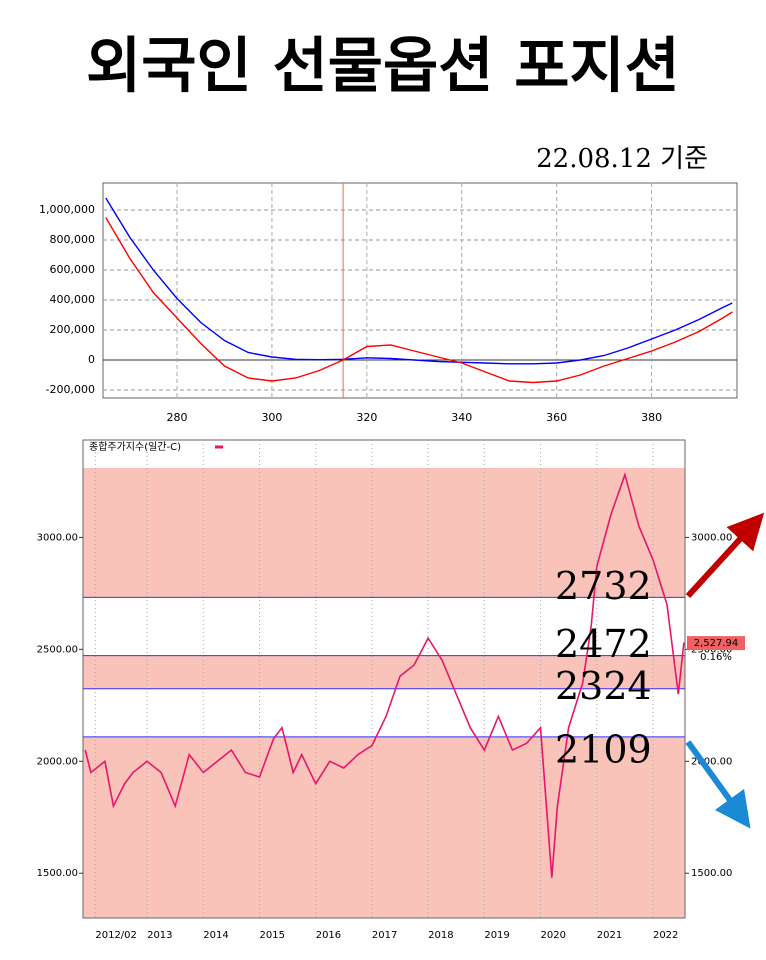 Image resolution: width=766 pixels, height=960 pixels. Describe the element at coordinates (603, 644) in the screenshot. I see `level-label: 2472` at that location.